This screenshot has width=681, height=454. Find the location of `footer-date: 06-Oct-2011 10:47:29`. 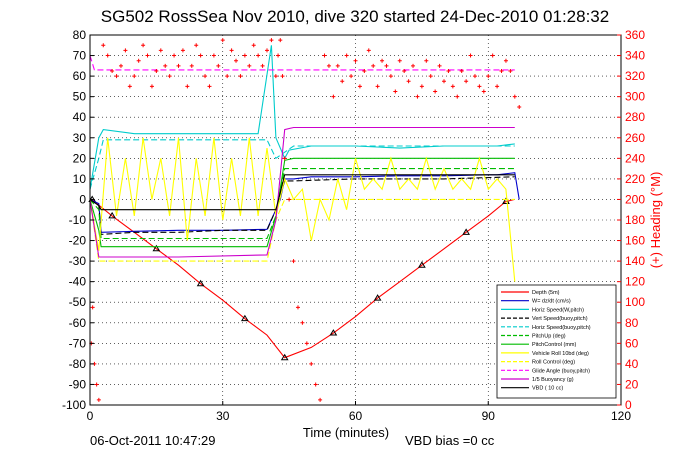

footer-date: 06-Oct-2011 10:47:29 is located at coordinates (153, 440).